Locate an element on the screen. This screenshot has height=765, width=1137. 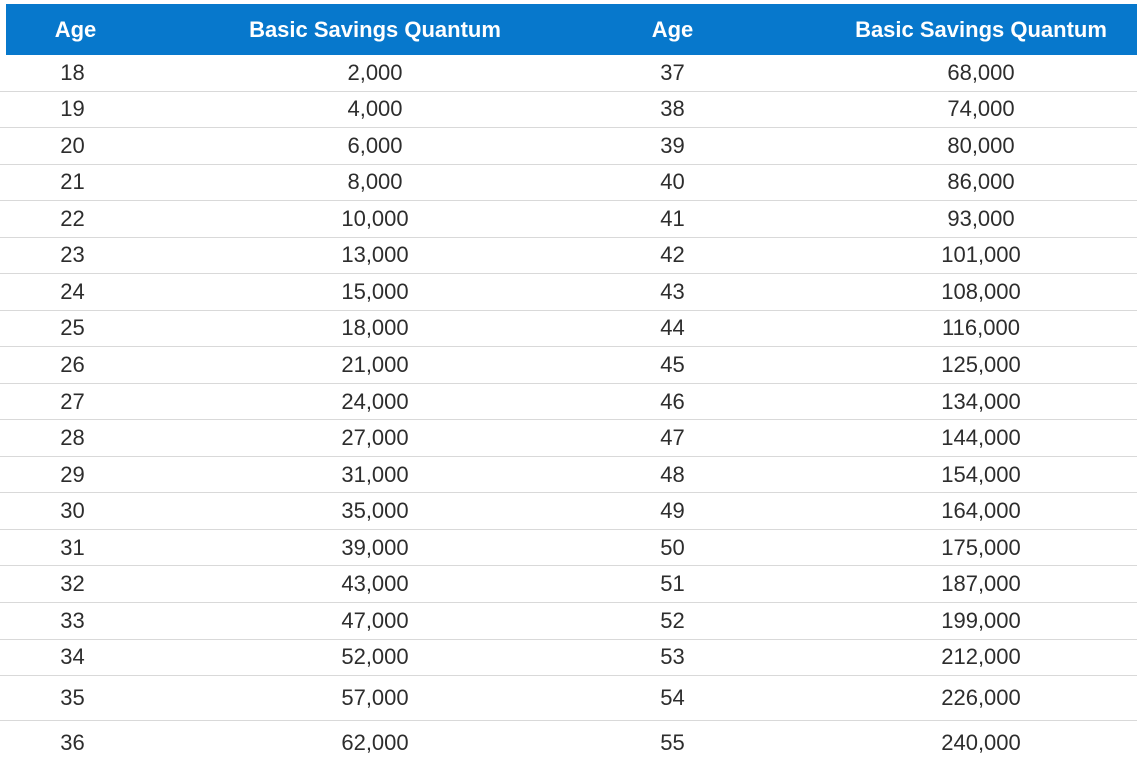
table-row: 27 24,000 46 134,000 is located at coordinates (568, 401).